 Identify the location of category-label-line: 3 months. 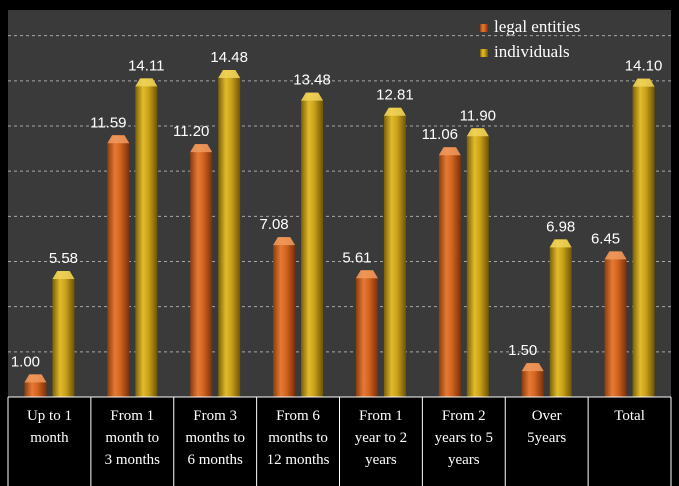
(133, 460).